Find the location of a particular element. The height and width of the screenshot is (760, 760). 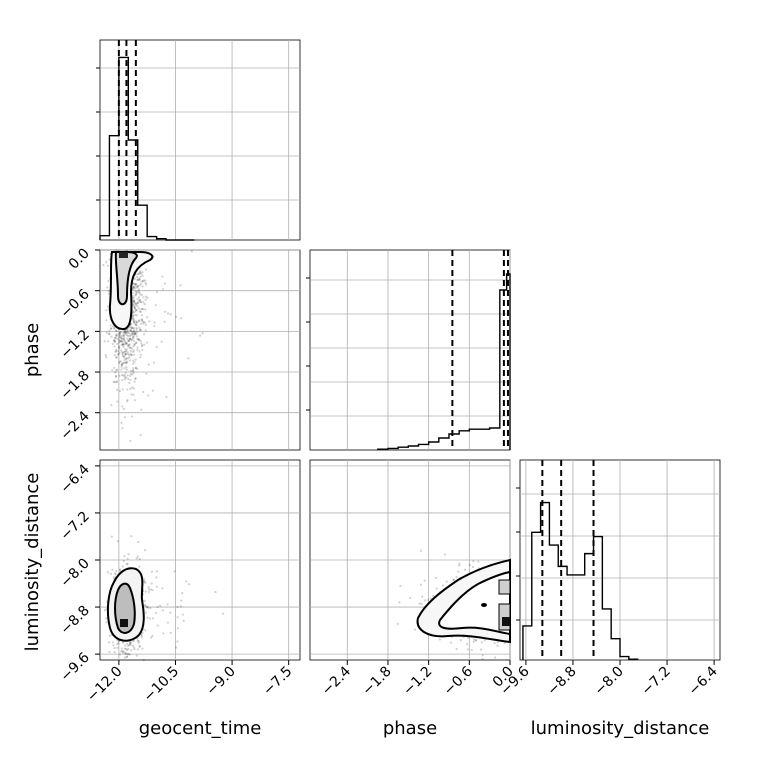

x-tick-label: −9.0 is located at coordinates (221, 681).